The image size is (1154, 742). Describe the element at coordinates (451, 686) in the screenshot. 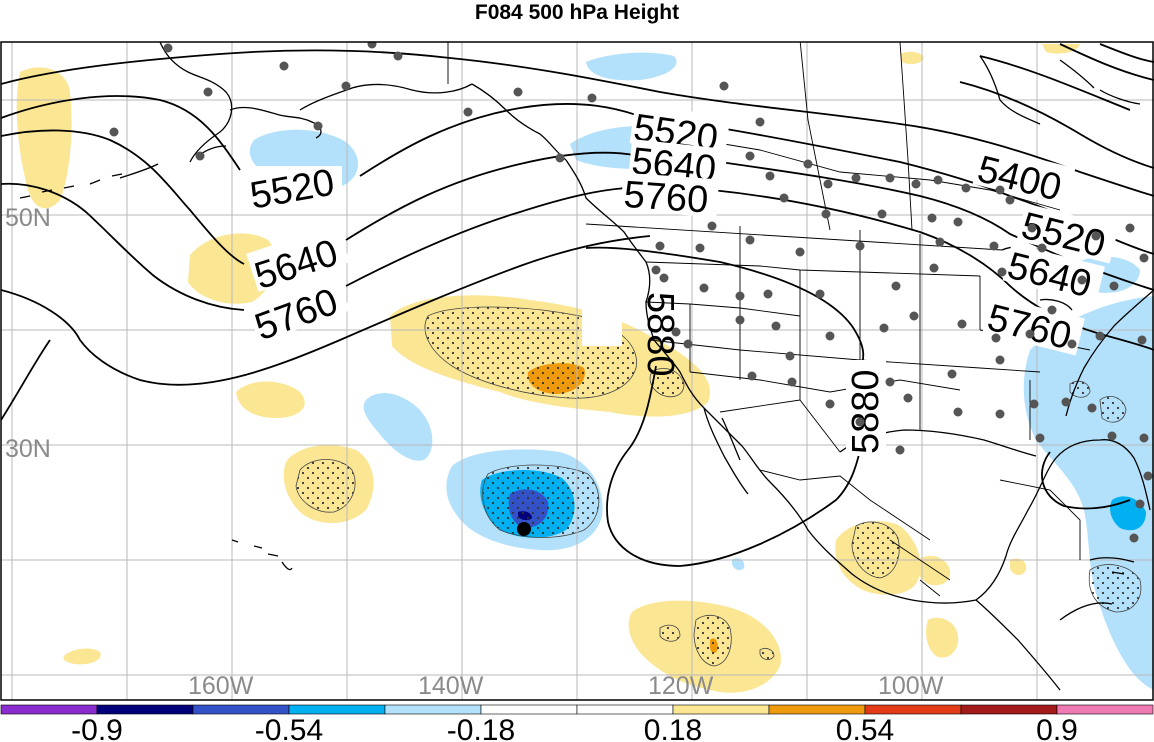

I see `longitude-label-140w: 140W` at that location.